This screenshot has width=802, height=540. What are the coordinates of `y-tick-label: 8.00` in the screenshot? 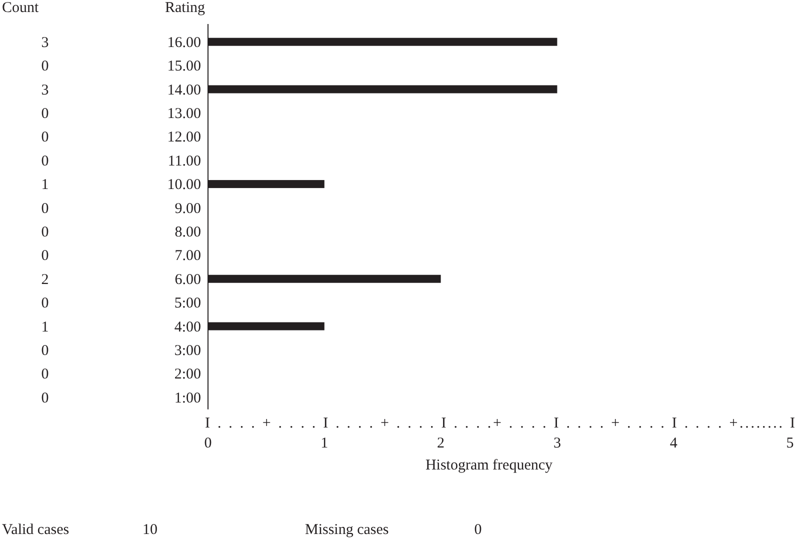 It's located at (187, 232).